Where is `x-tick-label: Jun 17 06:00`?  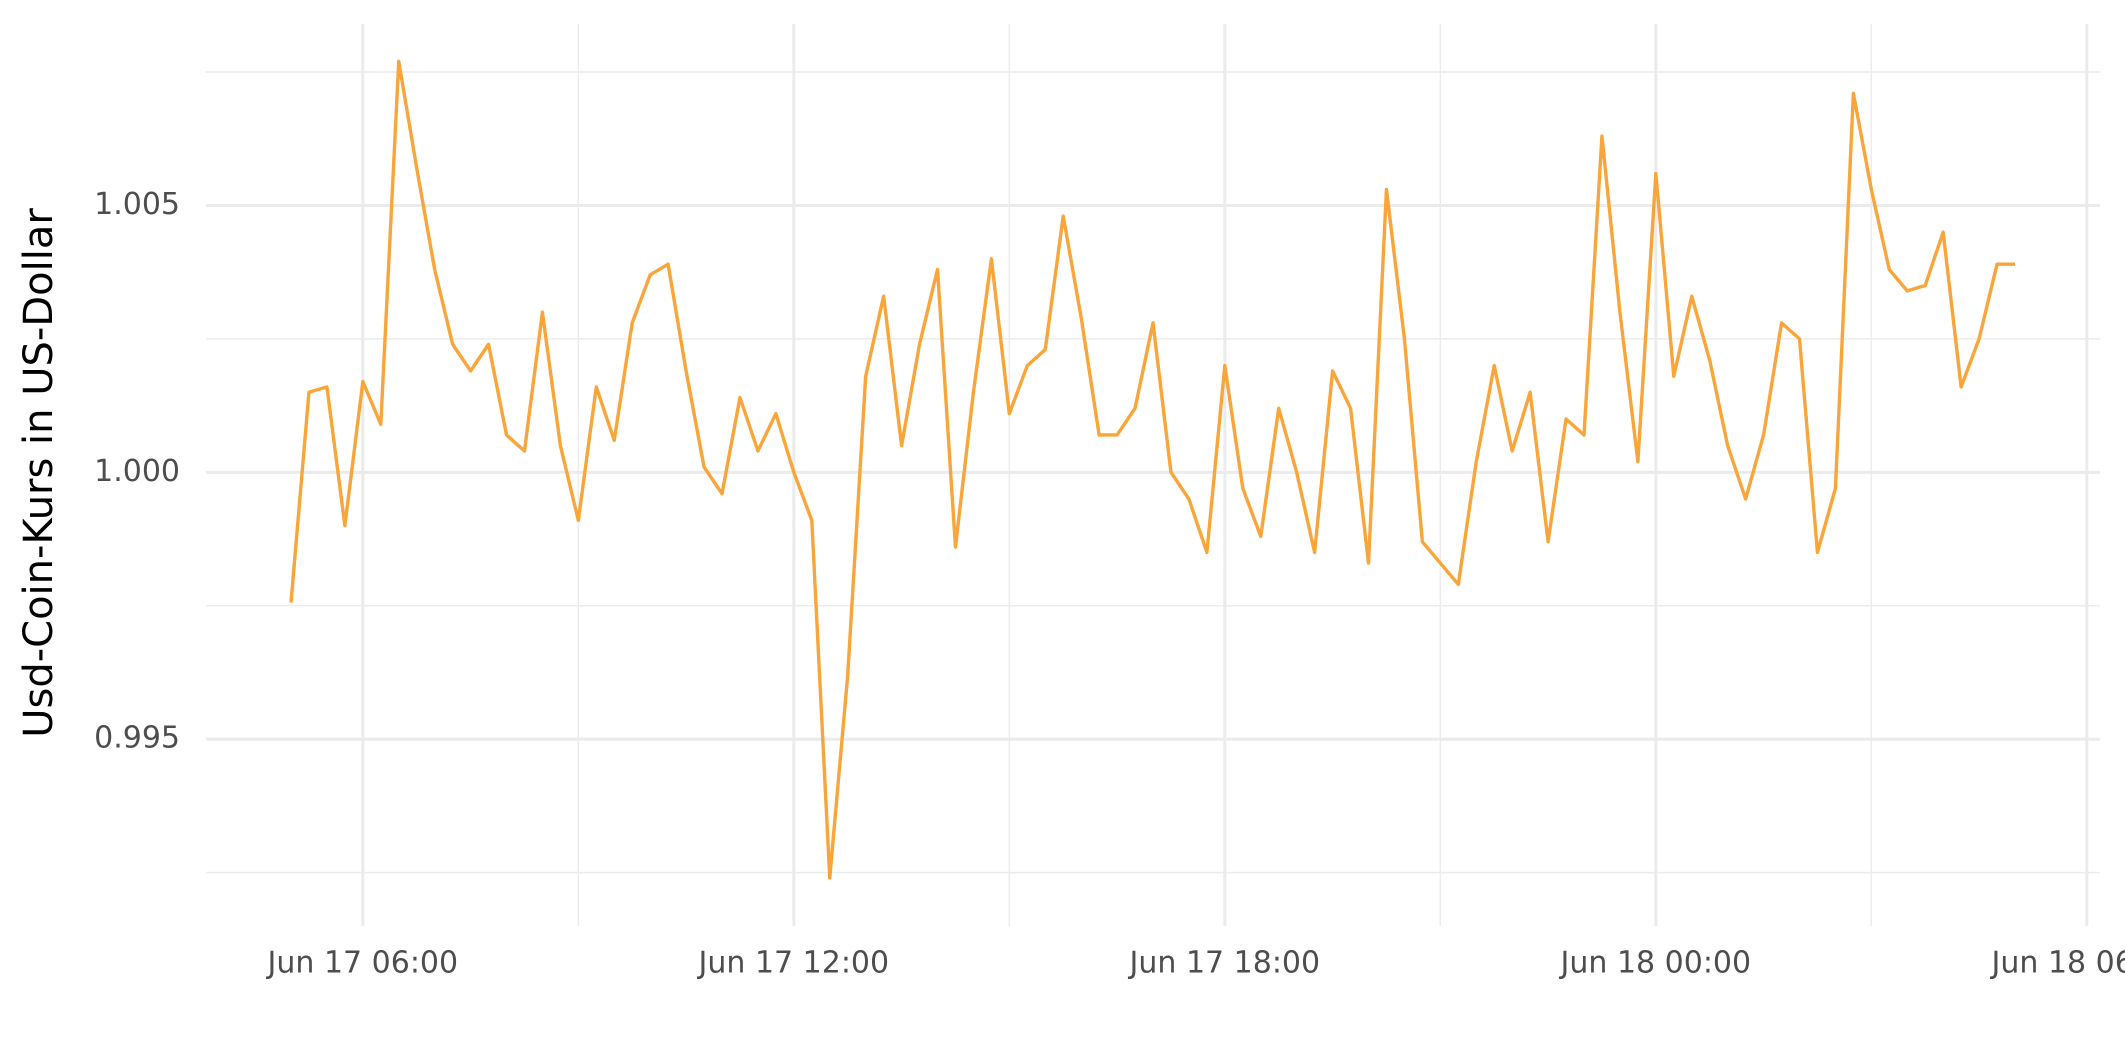
x-tick-label: Jun 17 06:00 is located at coordinates (362, 963).